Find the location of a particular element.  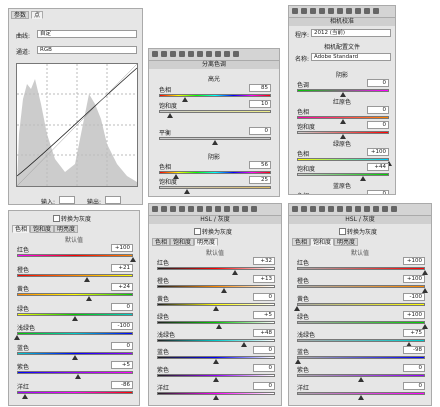

default-button: 默认值 is located at coordinates (73, 240).